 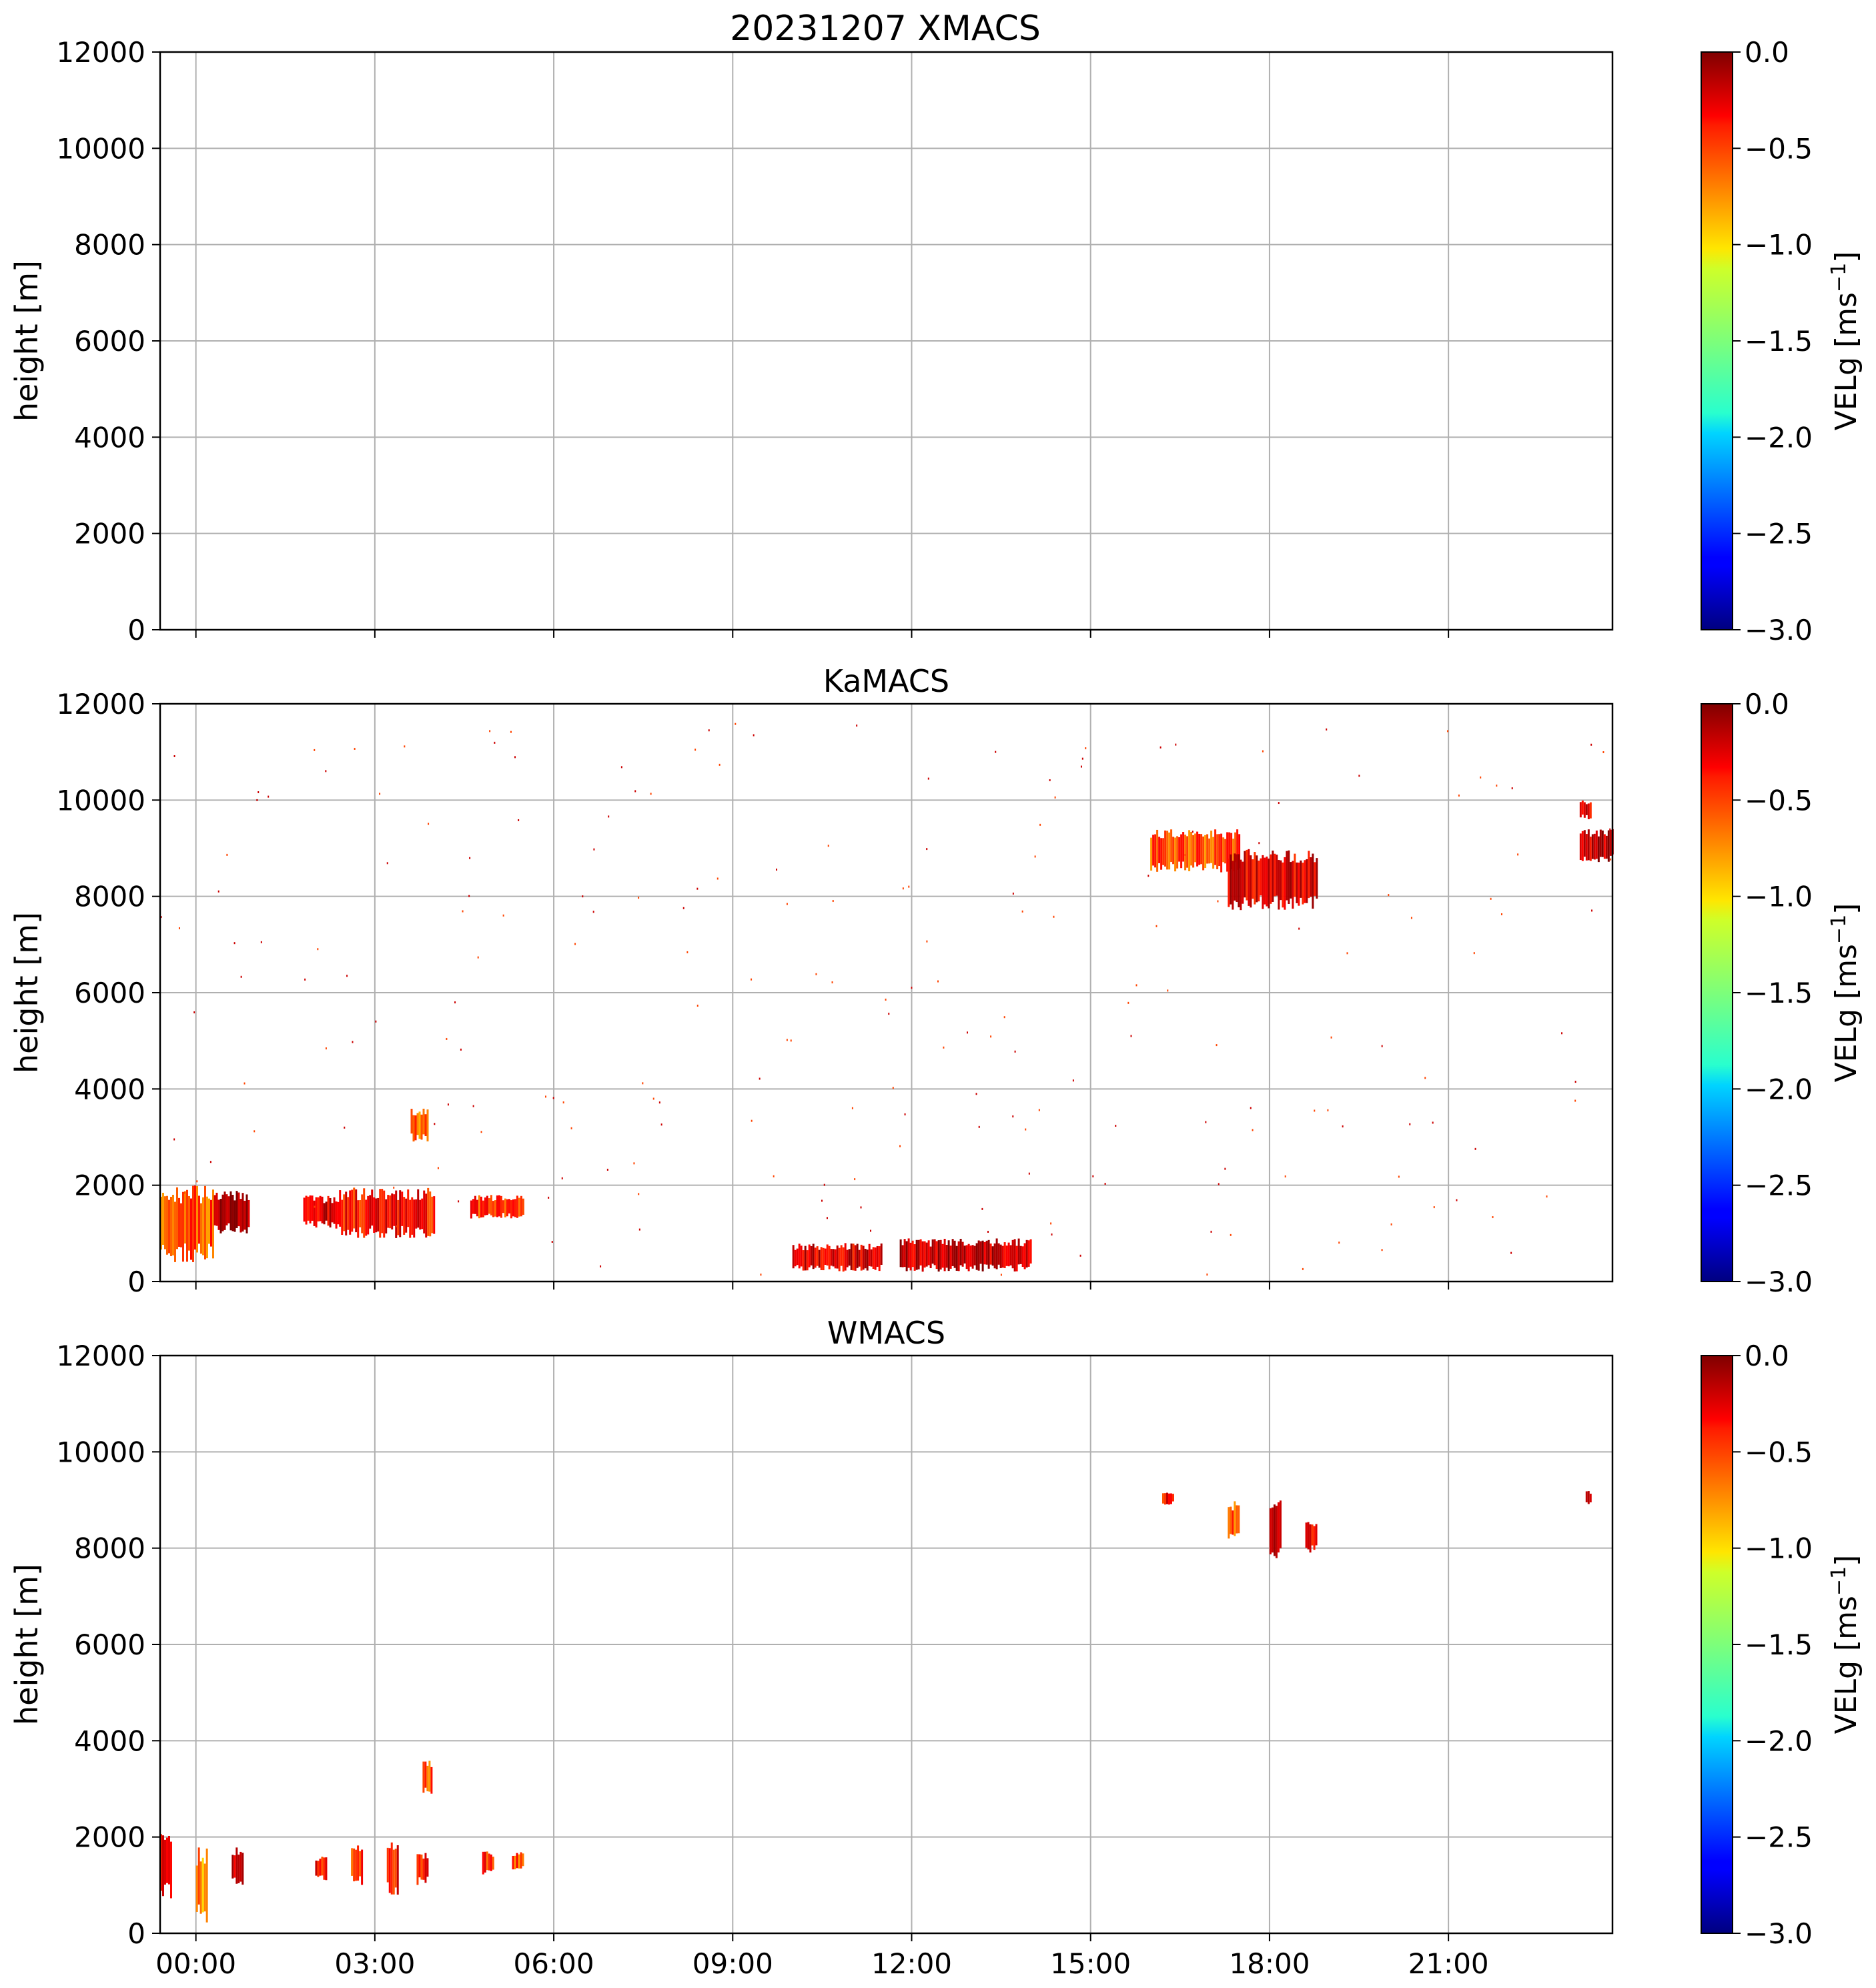 What do you see at coordinates (109, 1548) in the screenshot?
I see `y-tick-label: 8000` at bounding box center [109, 1548].